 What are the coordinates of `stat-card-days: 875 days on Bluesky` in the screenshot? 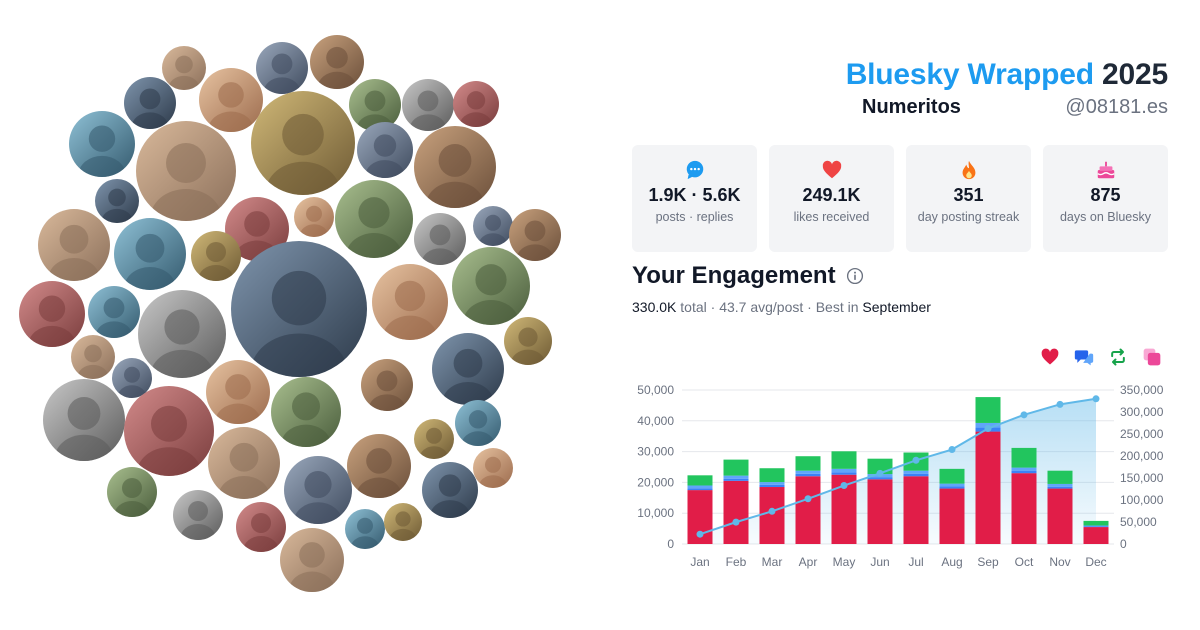 It's located at (1105, 198).